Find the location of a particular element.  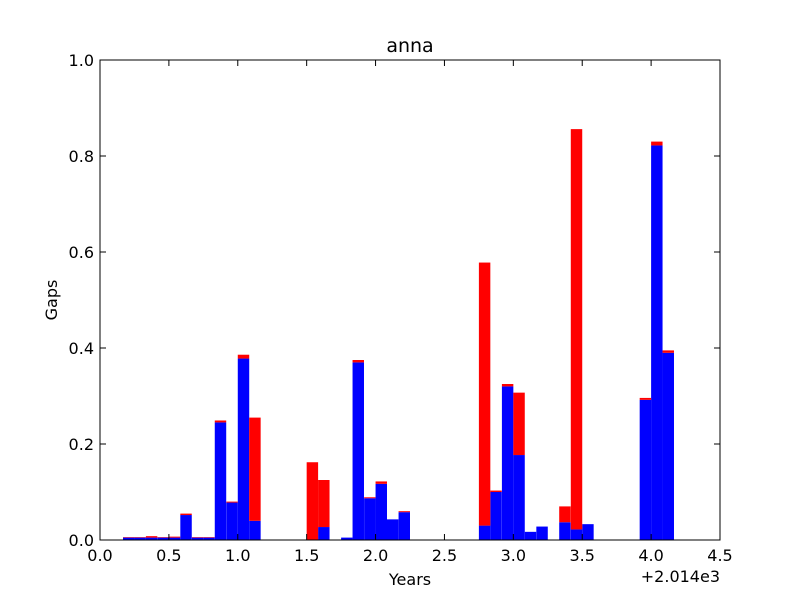

x-tick-label: 0.0 is located at coordinates (99, 555).